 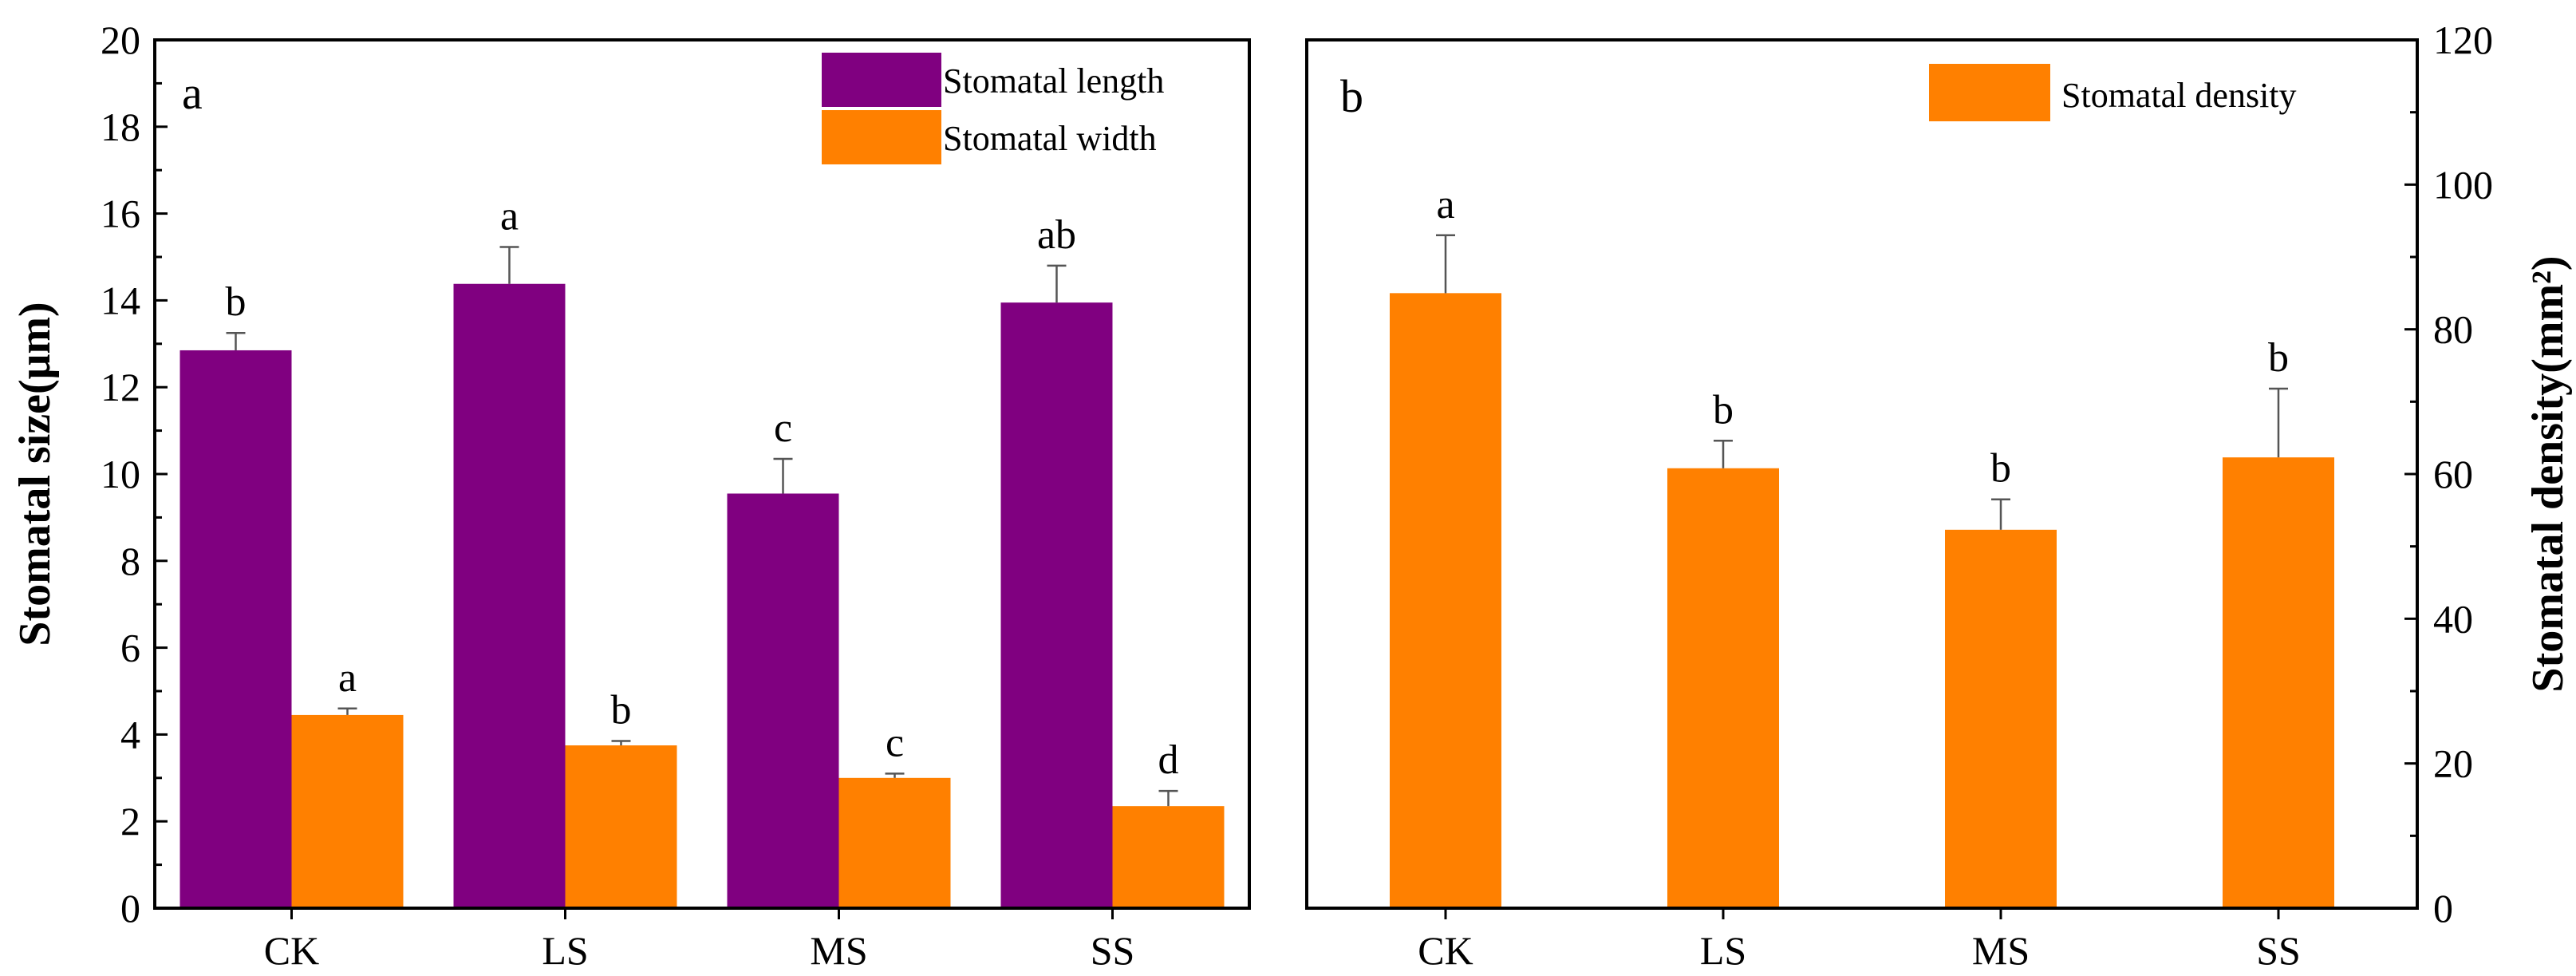 What do you see at coordinates (2278, 682) in the screenshot?
I see `bar-stomatal-density-ss` at bounding box center [2278, 682].